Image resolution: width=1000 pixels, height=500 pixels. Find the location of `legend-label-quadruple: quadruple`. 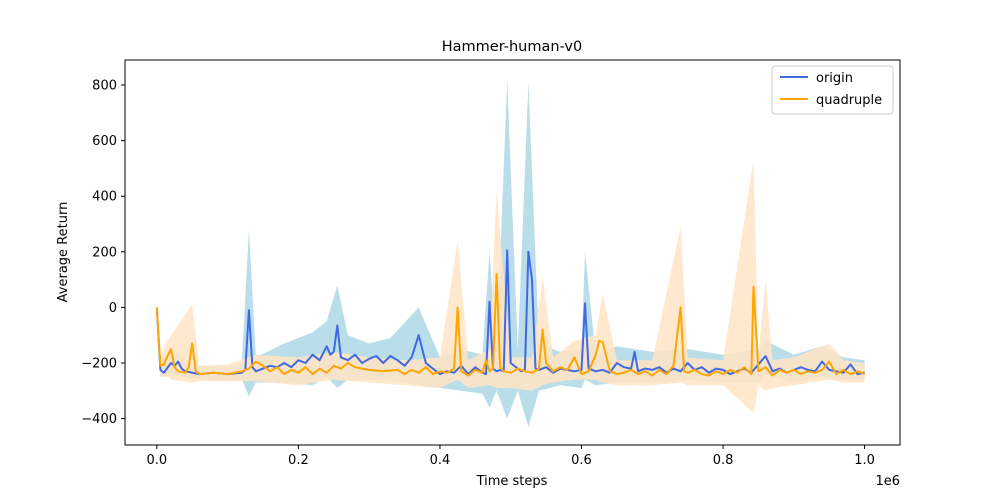

legend-label-quadruple: quadruple is located at coordinates (849, 100).